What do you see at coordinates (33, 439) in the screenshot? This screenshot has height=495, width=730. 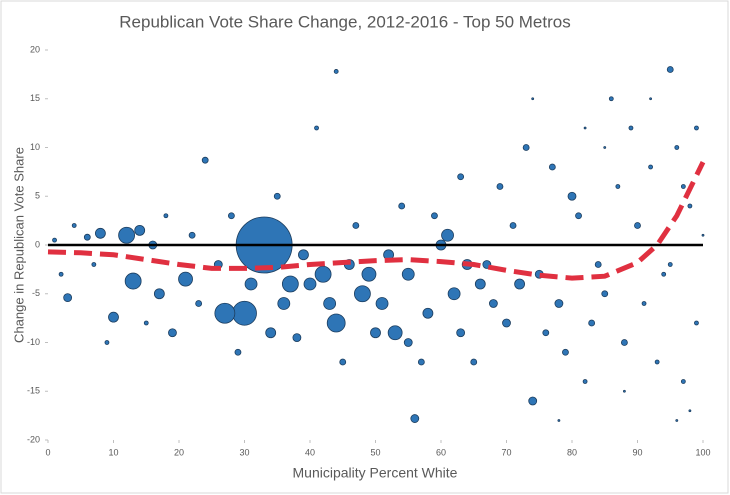 I see `y-tick-label: -20` at bounding box center [33, 439].